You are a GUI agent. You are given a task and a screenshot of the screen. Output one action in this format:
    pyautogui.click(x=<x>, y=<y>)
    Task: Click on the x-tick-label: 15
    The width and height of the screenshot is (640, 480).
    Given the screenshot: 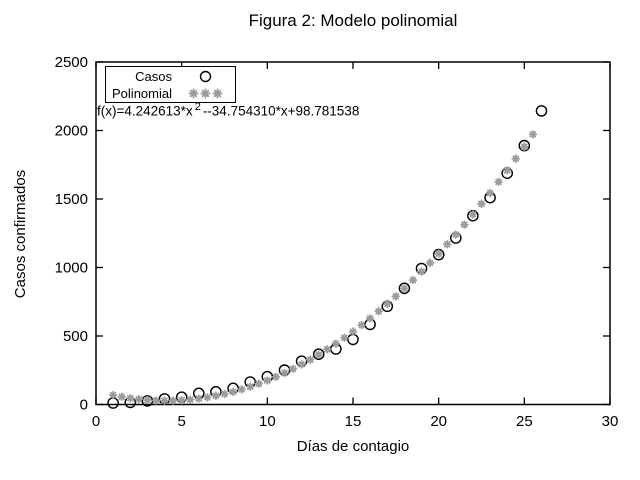 What is the action you would take?
    pyautogui.click(x=353, y=421)
    